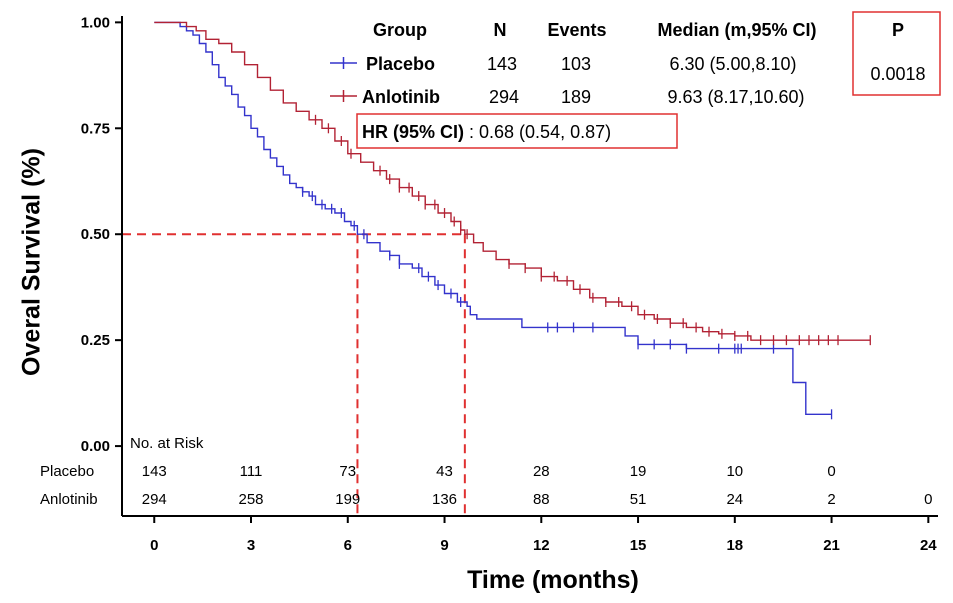  Describe the element at coordinates (831, 545) in the screenshot. I see `x-tick-label: 21` at that location.